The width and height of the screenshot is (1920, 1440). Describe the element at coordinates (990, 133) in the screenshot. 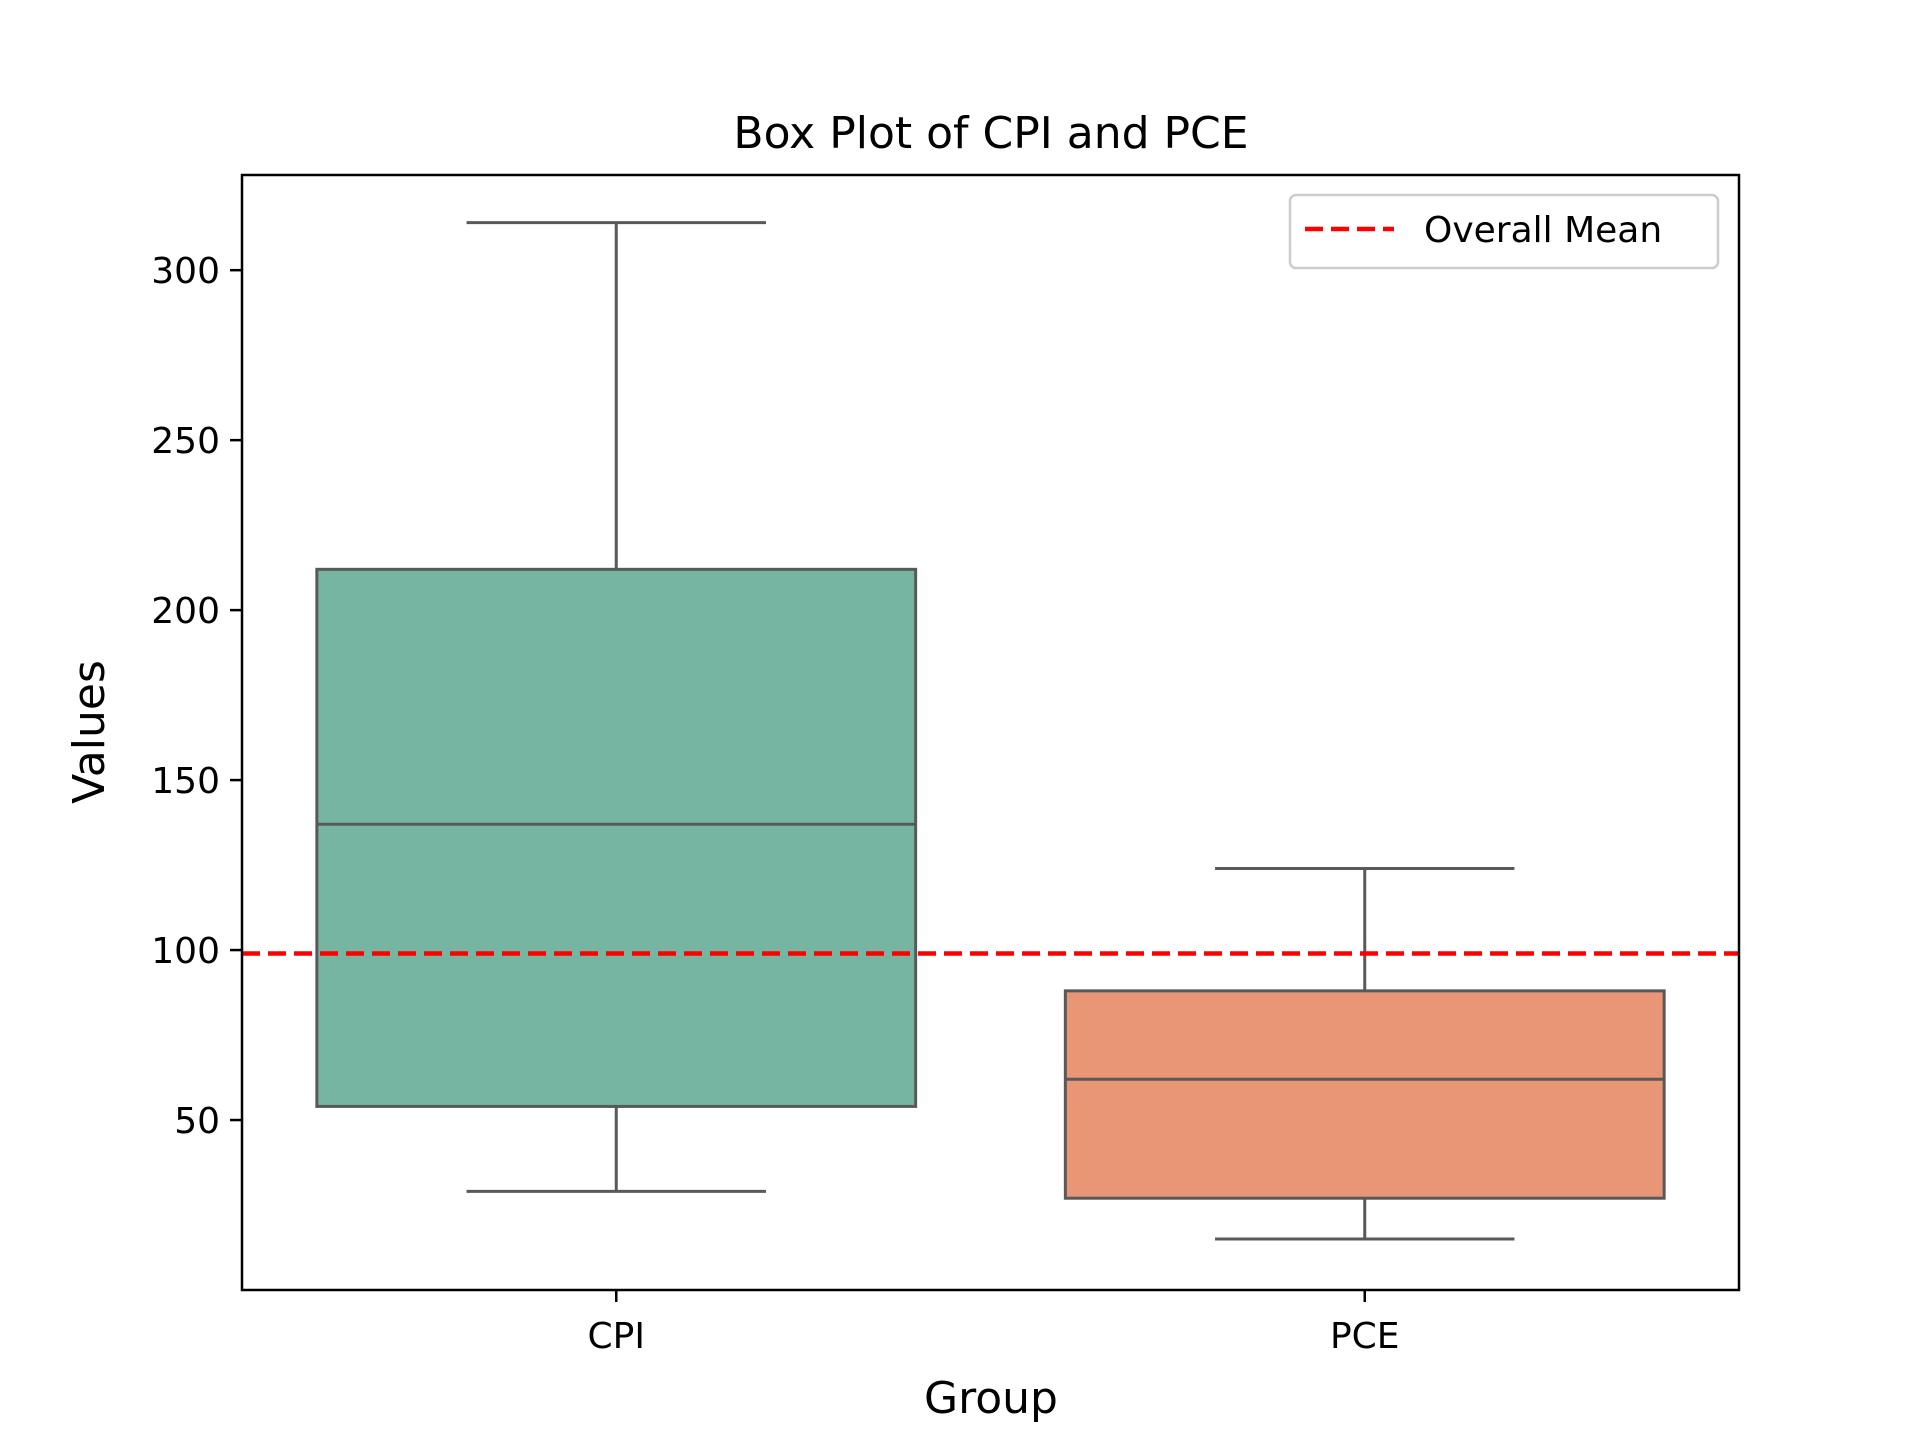

I see `chart-title: Box Plot of CPI and PCE` at that location.